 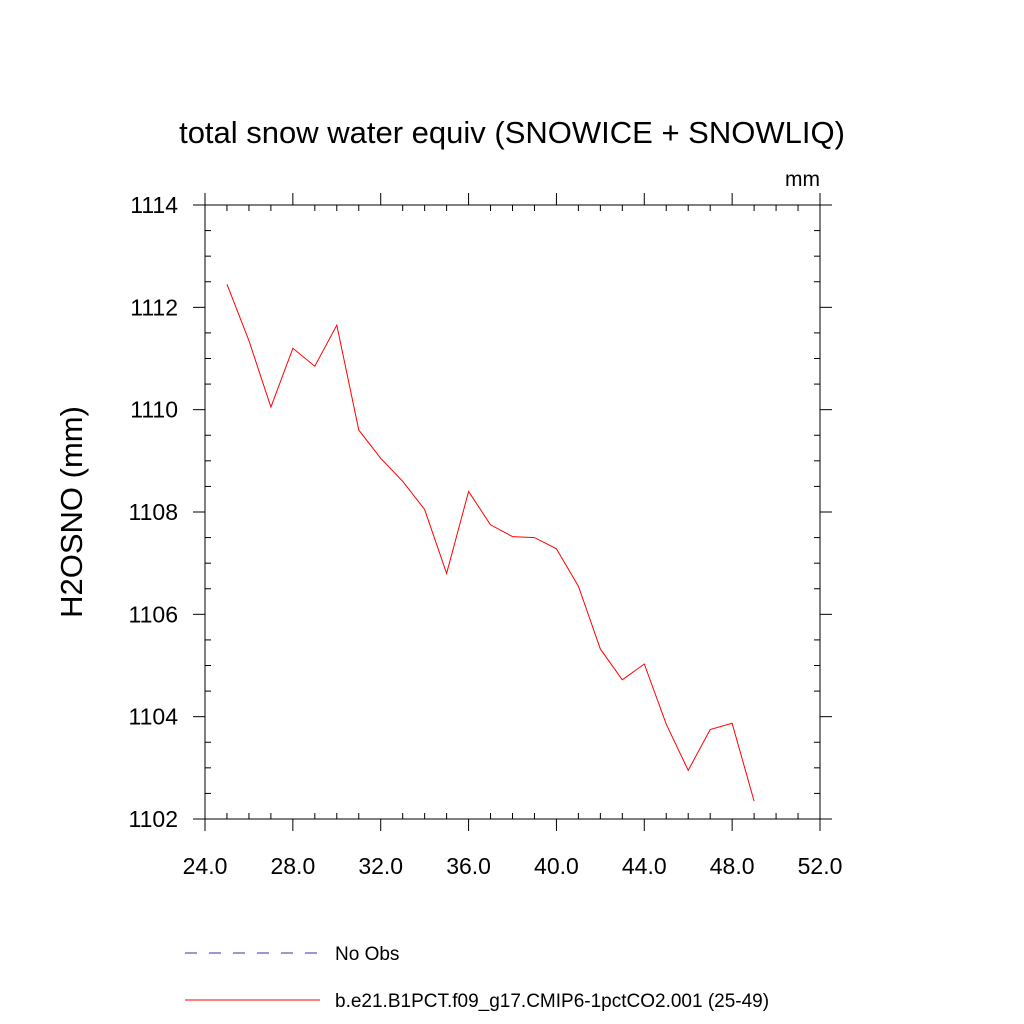 What do you see at coordinates (154, 410) in the screenshot?
I see `y-tick-label: 1110` at bounding box center [154, 410].